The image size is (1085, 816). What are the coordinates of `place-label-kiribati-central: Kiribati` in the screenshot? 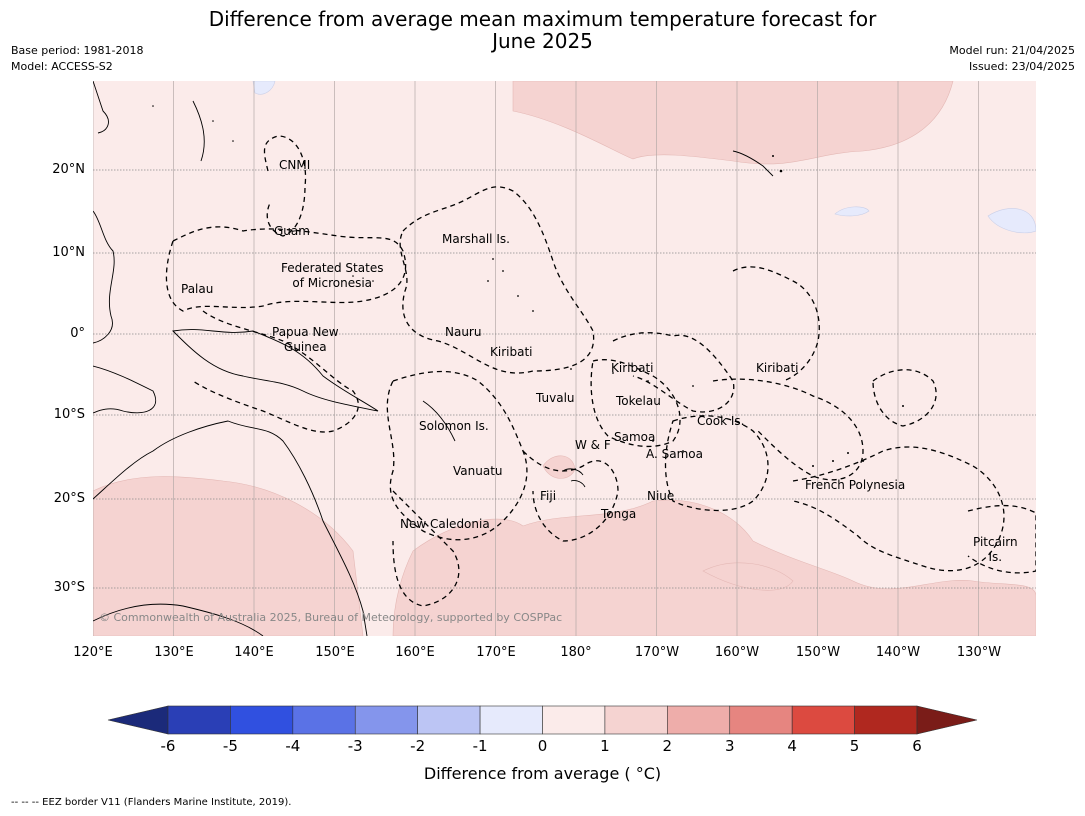 It's located at (632, 368).